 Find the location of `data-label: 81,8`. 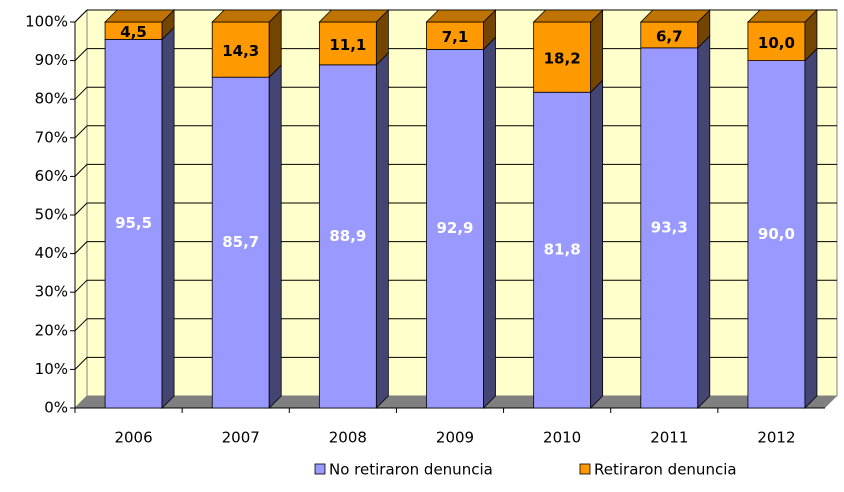

data-label: 81,8 is located at coordinates (562, 250).